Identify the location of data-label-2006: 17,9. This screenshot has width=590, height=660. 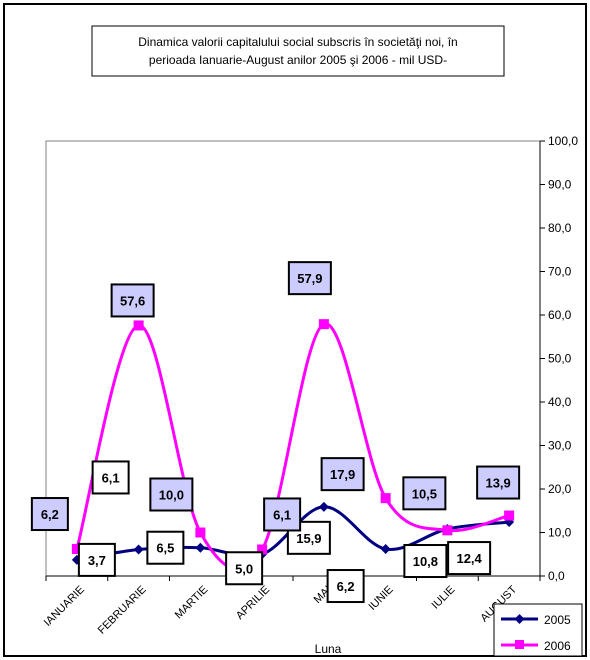
(342, 474).